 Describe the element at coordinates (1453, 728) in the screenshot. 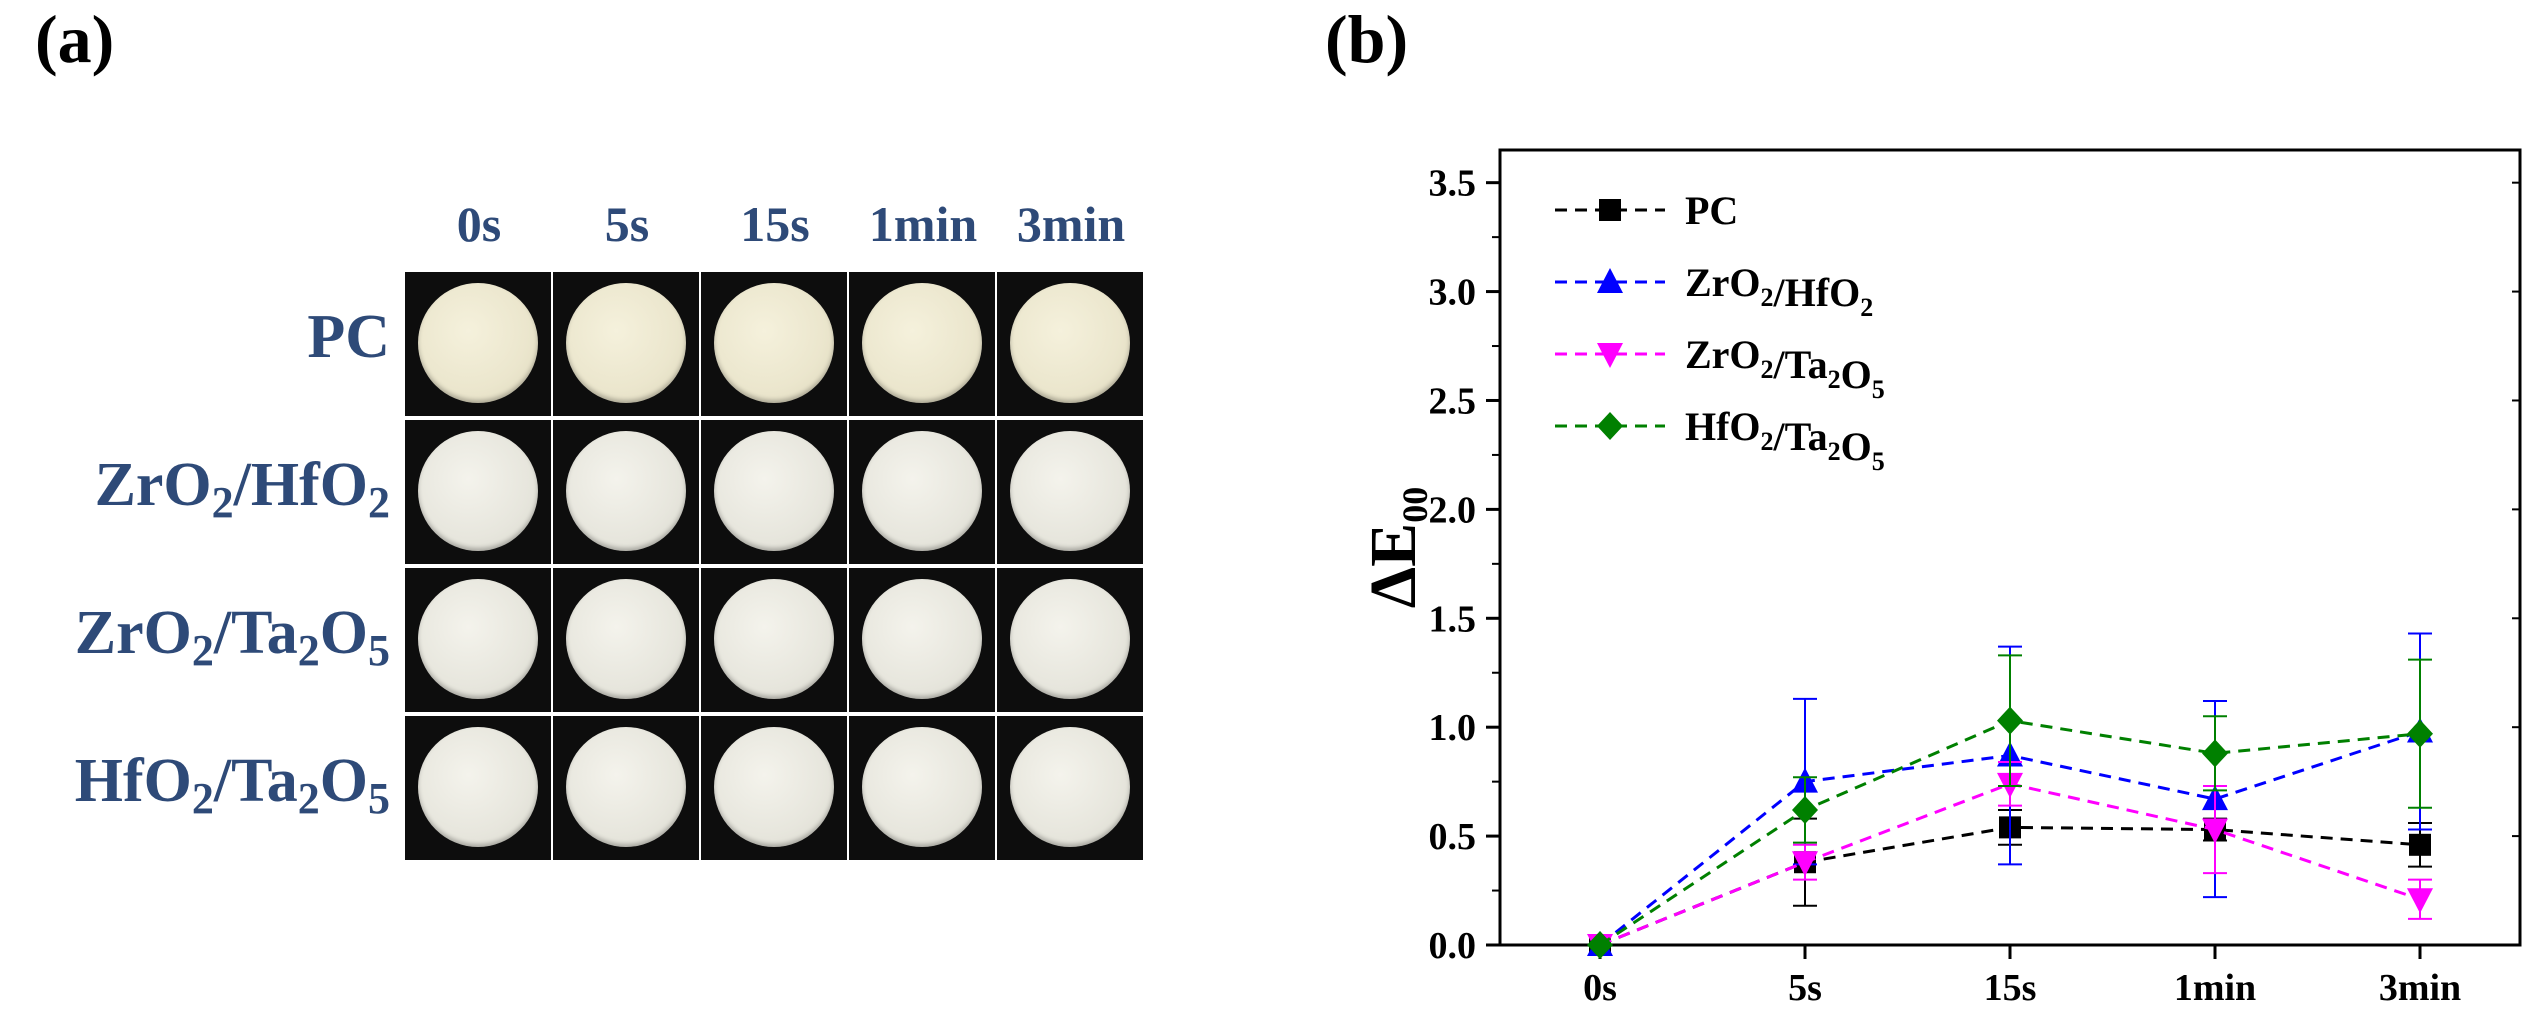

I see `y-tick-label: 1.0` at that location.